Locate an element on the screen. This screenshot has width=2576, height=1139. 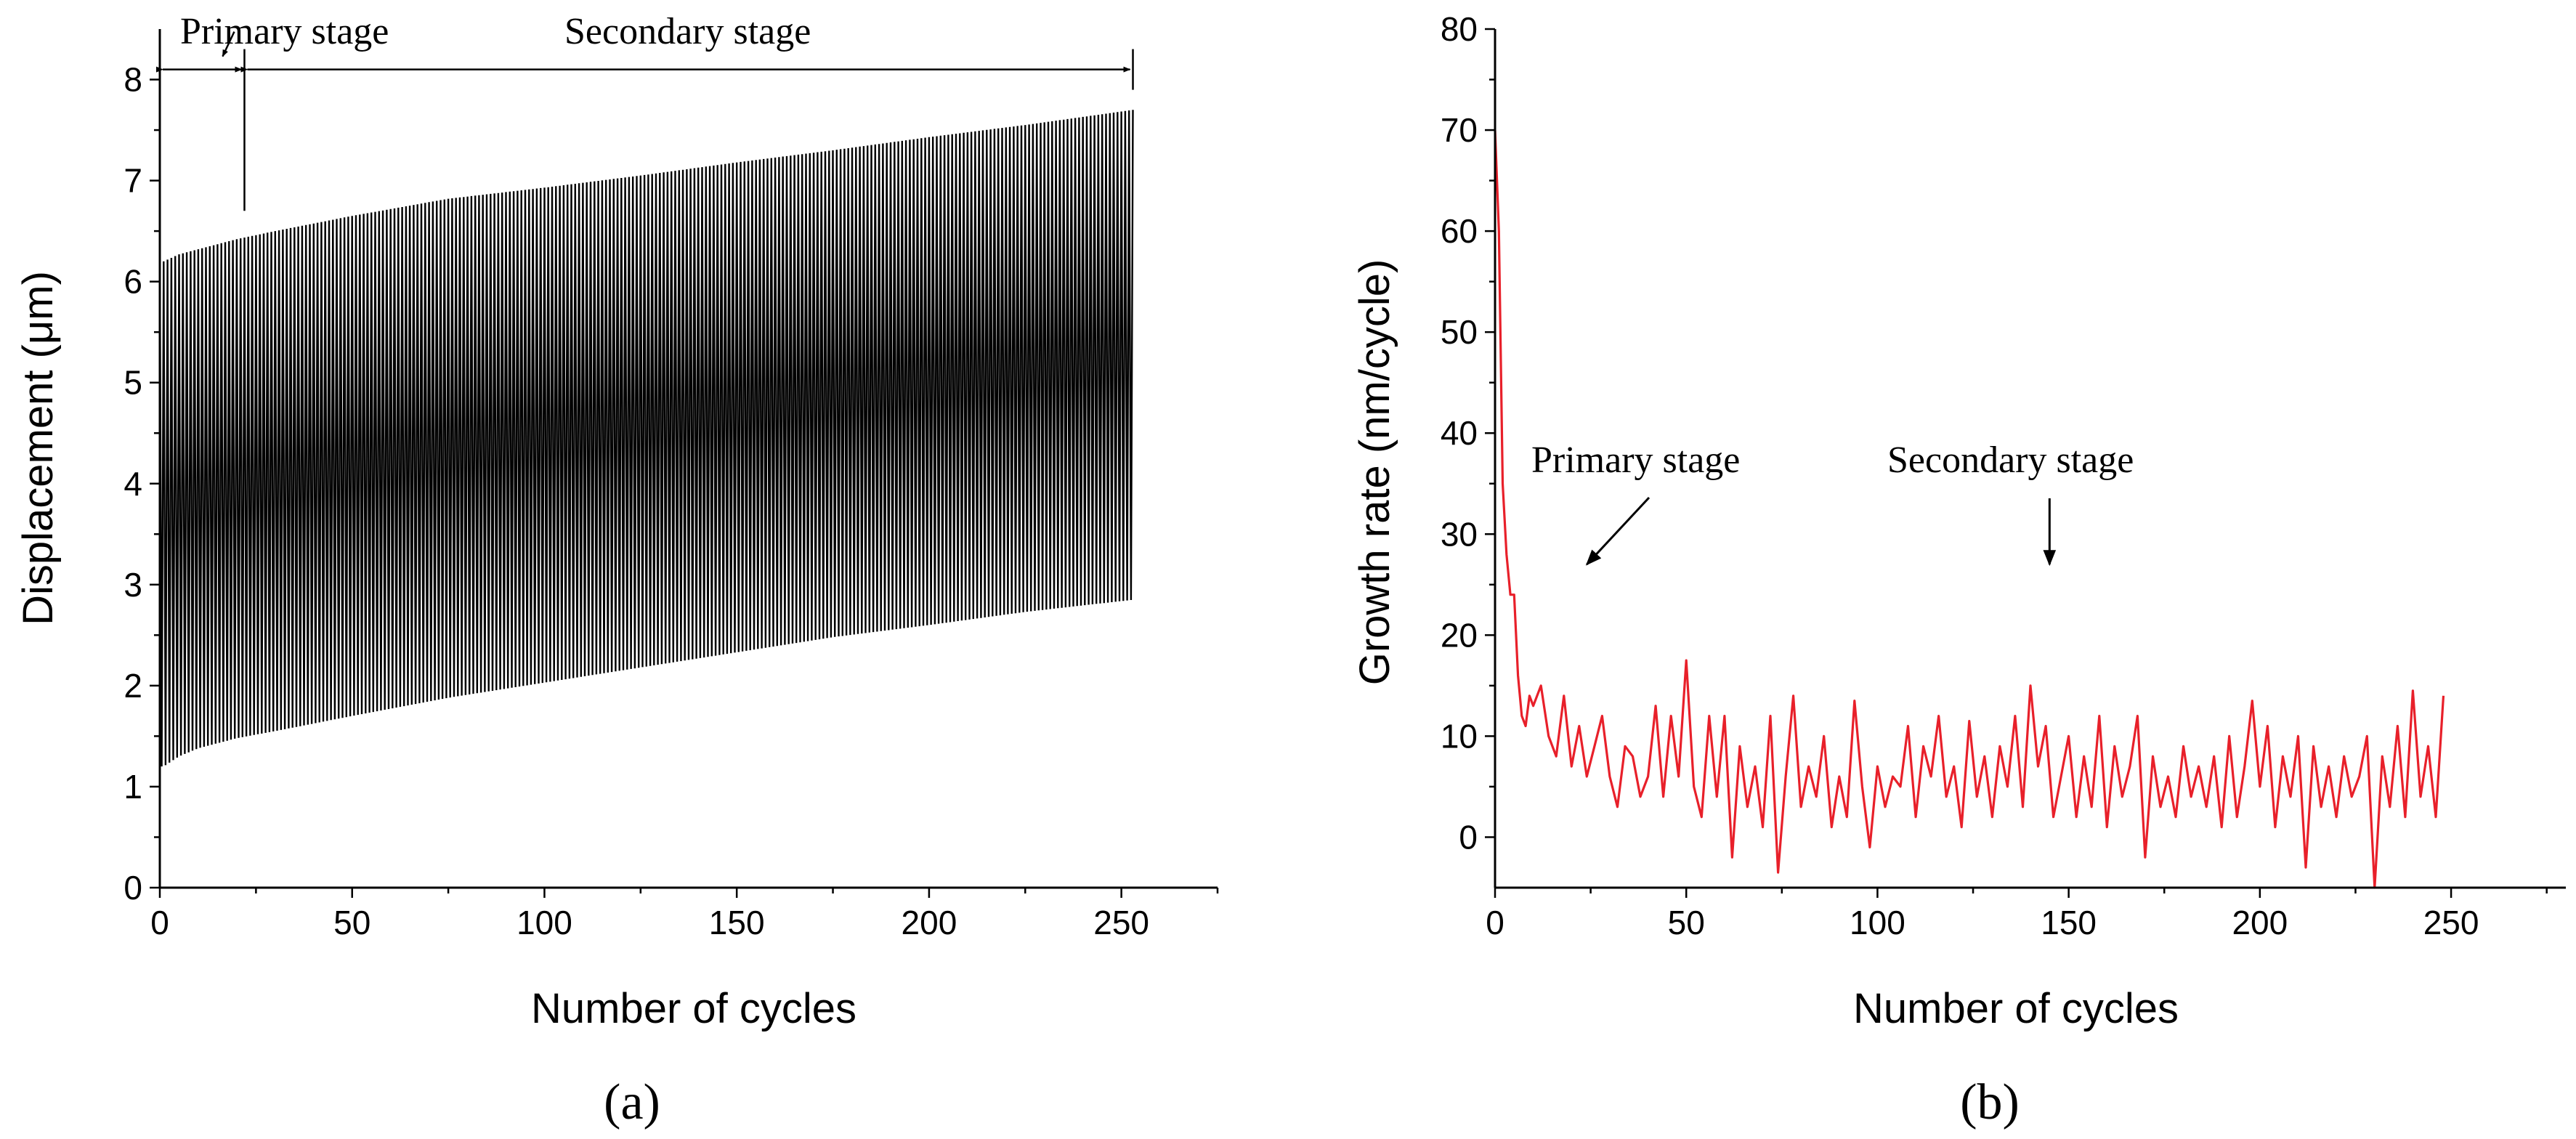
panel-a-annotations: Primary stage Secondary stage is located at coordinates (645, 111).